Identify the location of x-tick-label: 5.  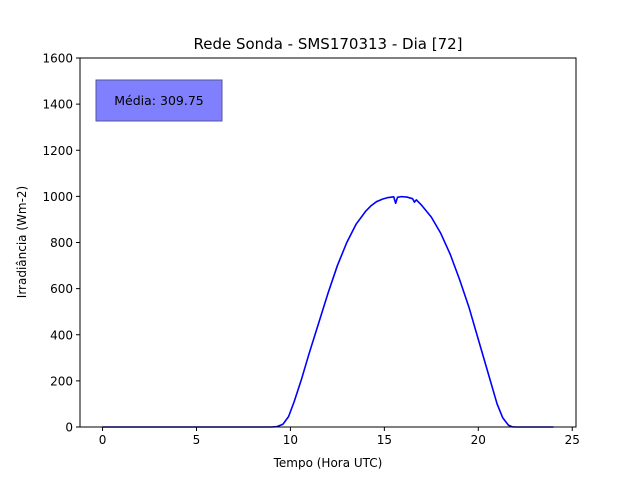
(197, 440).